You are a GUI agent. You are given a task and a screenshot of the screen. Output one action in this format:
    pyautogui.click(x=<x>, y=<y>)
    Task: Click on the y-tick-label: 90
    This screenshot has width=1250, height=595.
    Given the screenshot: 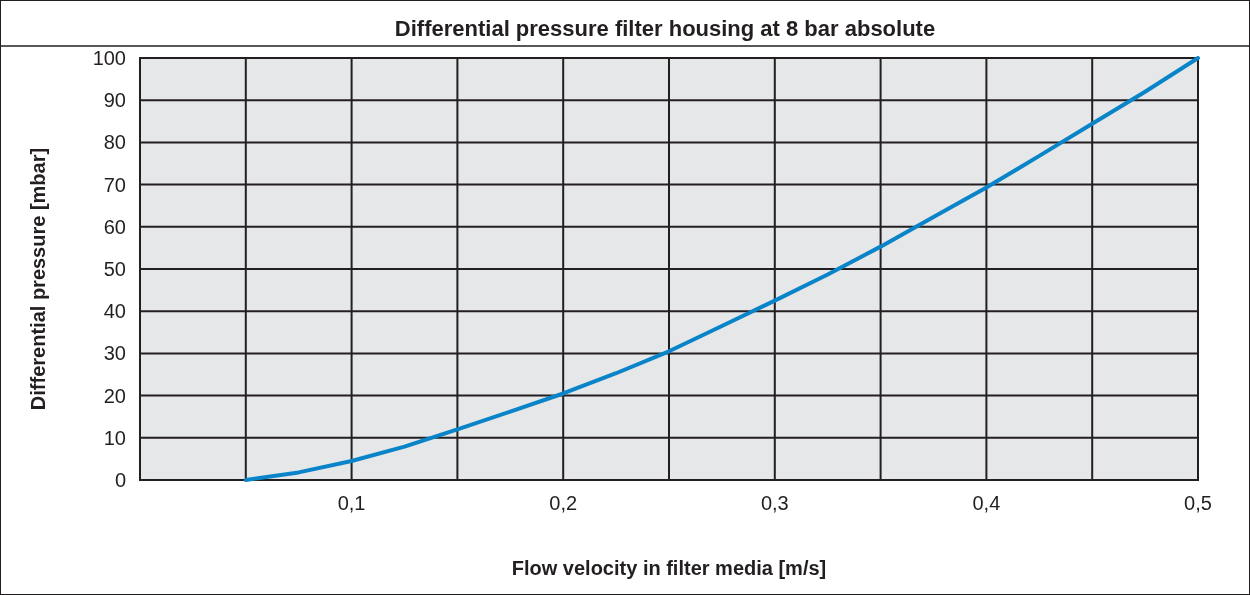 What is the action you would take?
    pyautogui.click(x=114, y=100)
    